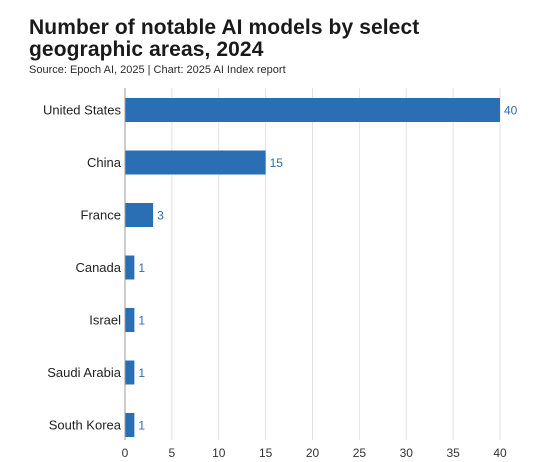 The height and width of the screenshot is (462, 534). Describe the element at coordinates (360, 453) in the screenshot. I see `x-tick-label: 25` at that location.